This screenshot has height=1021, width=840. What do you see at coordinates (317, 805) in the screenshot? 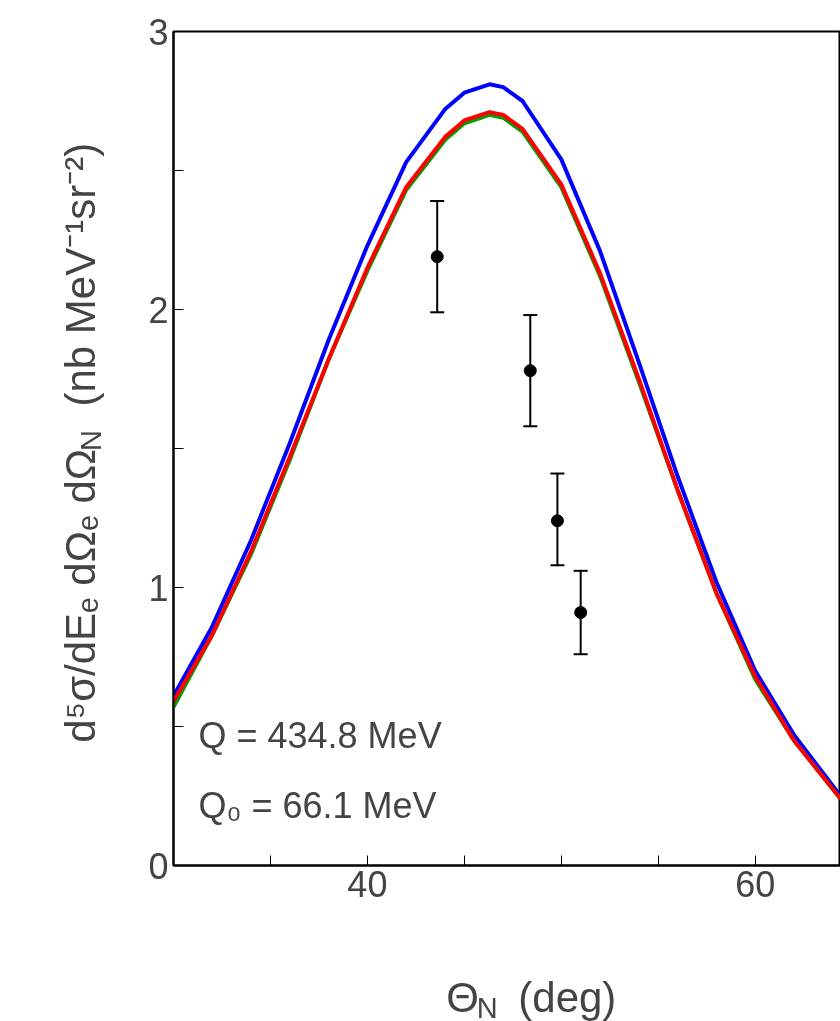
I see `annotation: Q₀ = 66.1 MeV` at bounding box center [317, 805].